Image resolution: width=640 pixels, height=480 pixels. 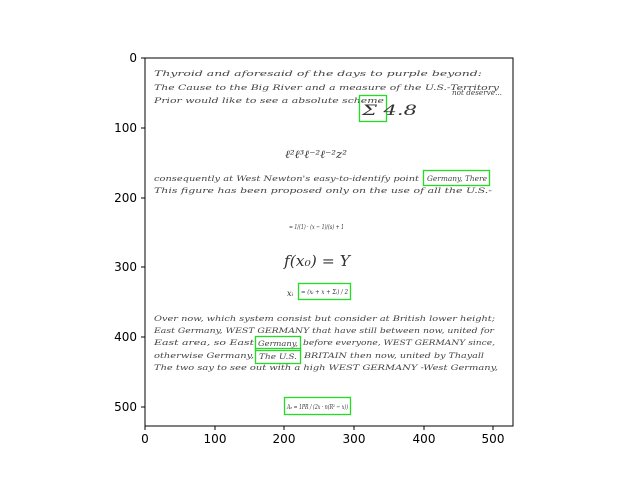 I want to click on box6-text: Aₑ = 1PR / (2x · n(R² − x)), so click(x=317, y=407).